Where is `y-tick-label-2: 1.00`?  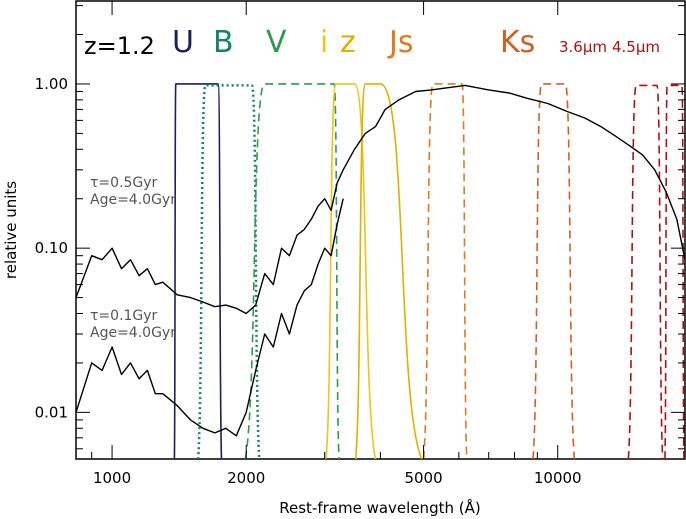
y-tick-label-2: 1.00 is located at coordinates (51, 84).